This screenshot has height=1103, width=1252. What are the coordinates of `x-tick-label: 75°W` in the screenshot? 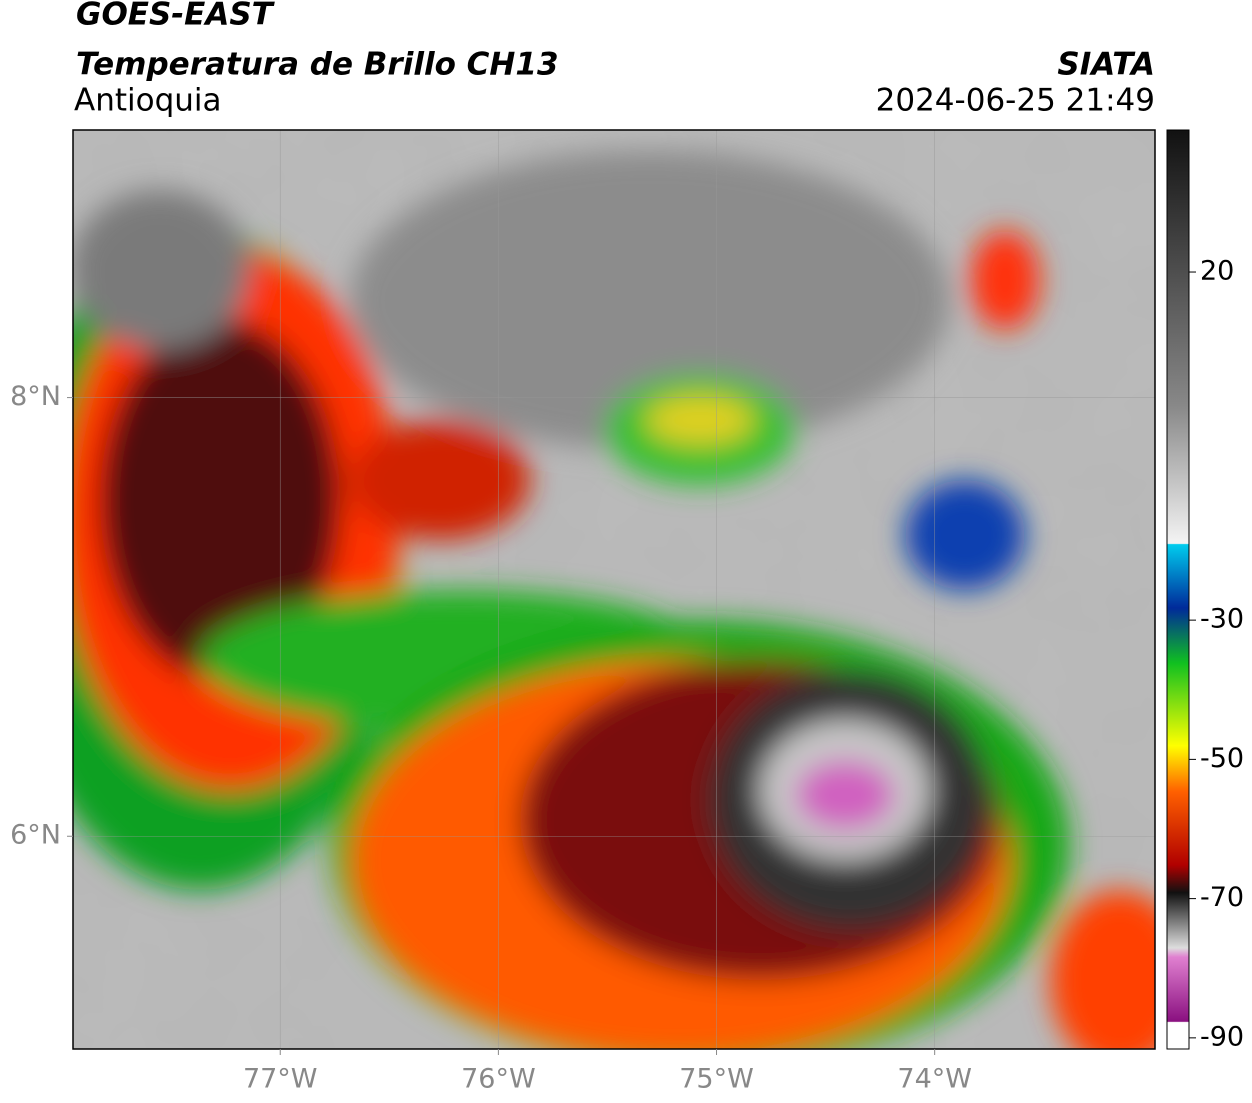 It's located at (716, 1079).